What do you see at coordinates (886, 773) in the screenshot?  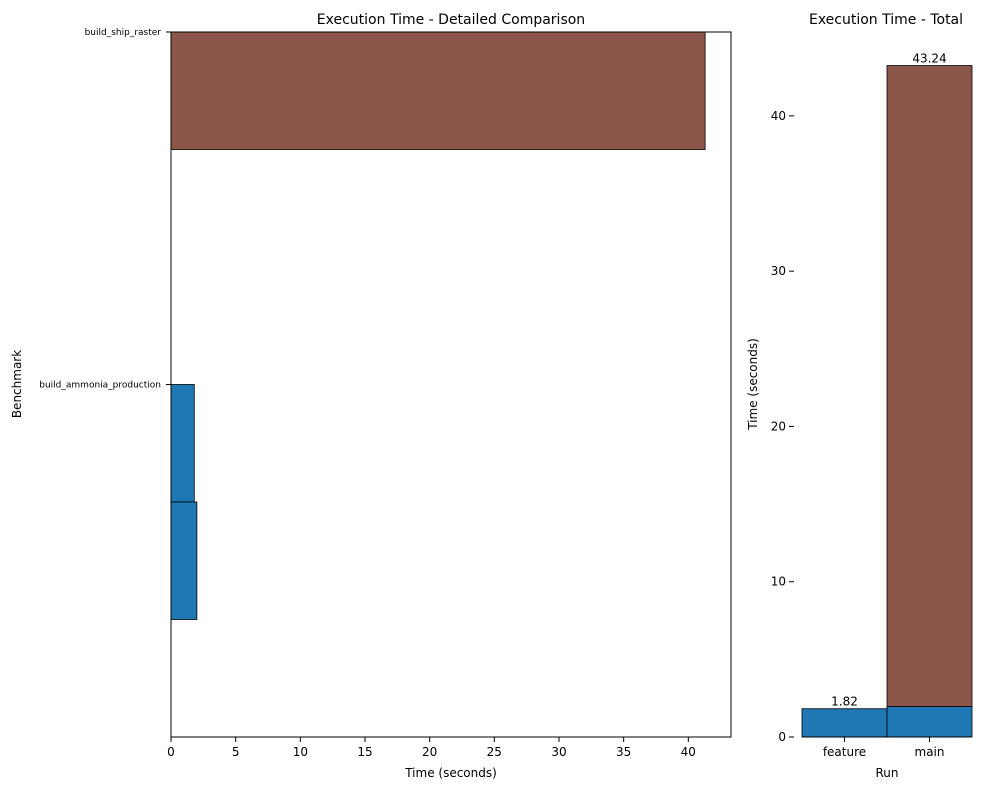 I see `right-x-axis-label: Run` at bounding box center [886, 773].